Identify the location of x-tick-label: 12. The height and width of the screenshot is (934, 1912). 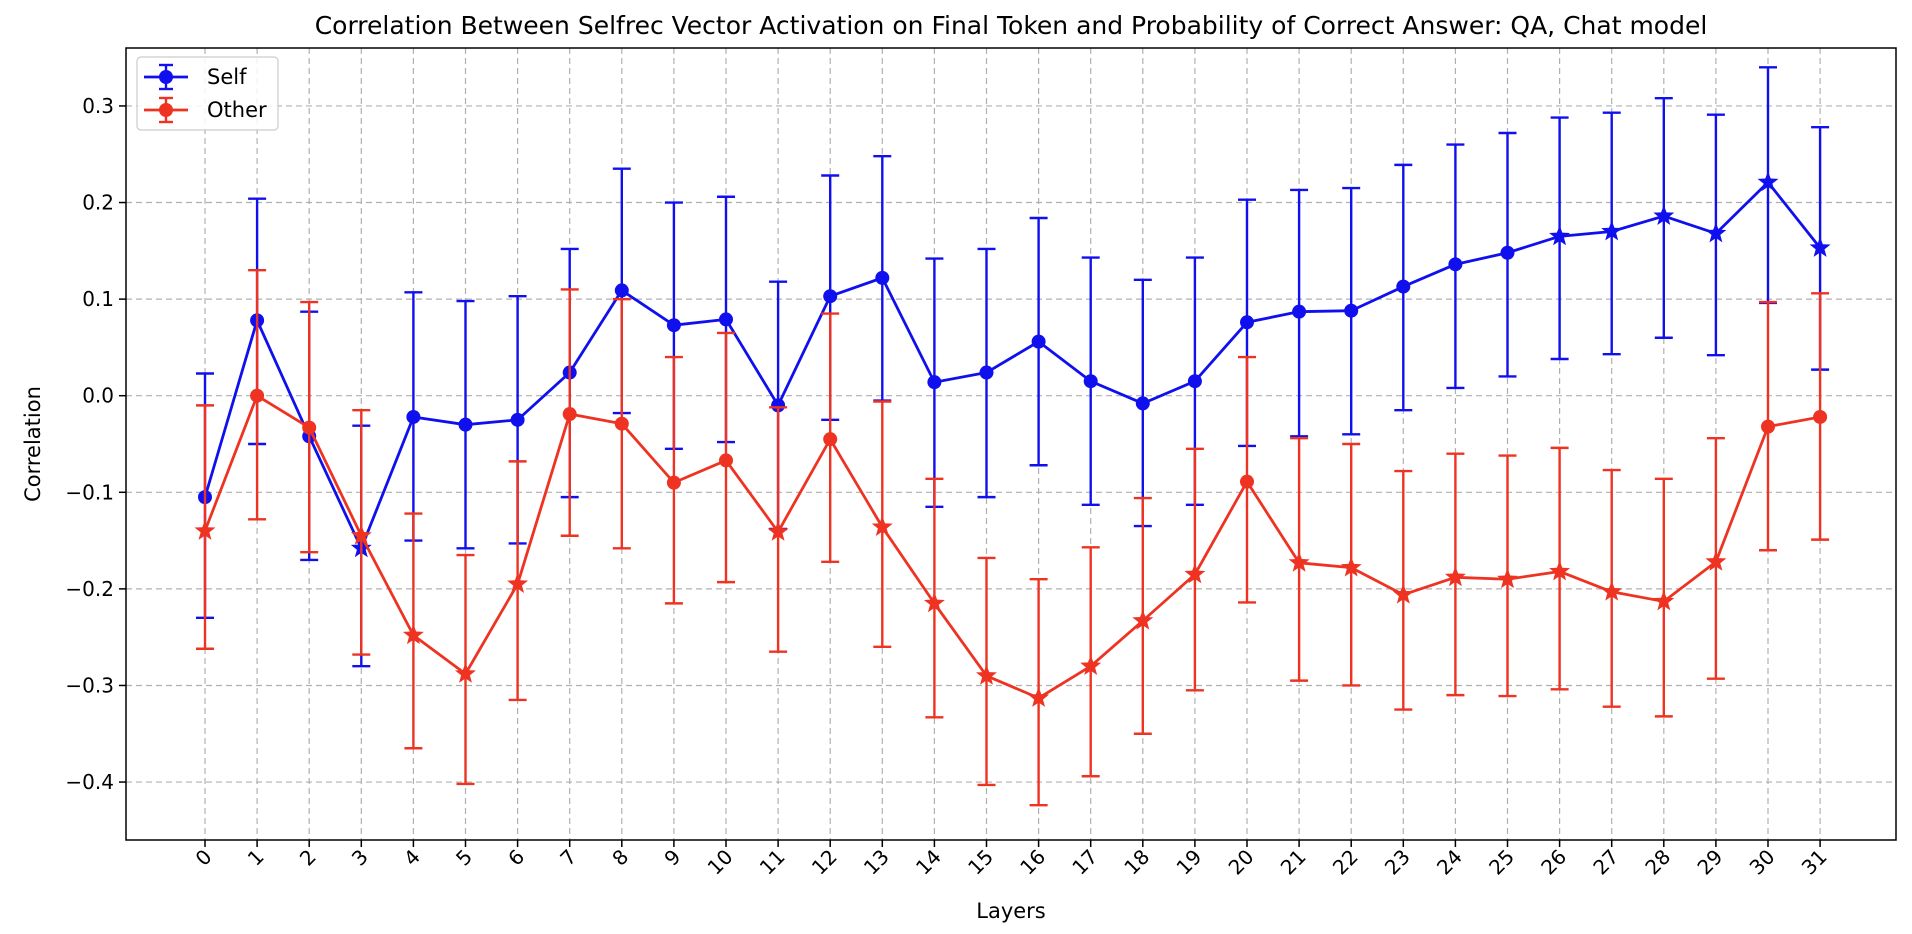
(824, 862).